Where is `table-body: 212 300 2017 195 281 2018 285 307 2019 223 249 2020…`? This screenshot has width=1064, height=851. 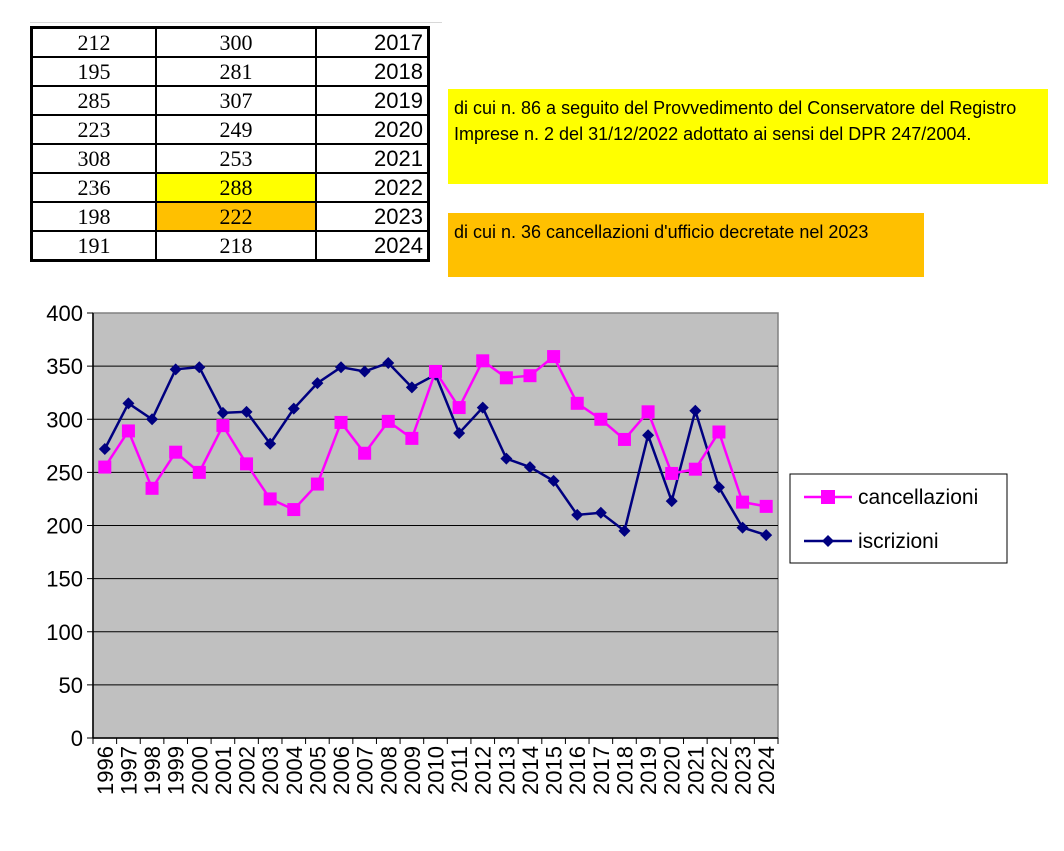
table-body: 212 300 2017 195 281 2018 285 307 2019 223 249 2020… is located at coordinates (230, 144).